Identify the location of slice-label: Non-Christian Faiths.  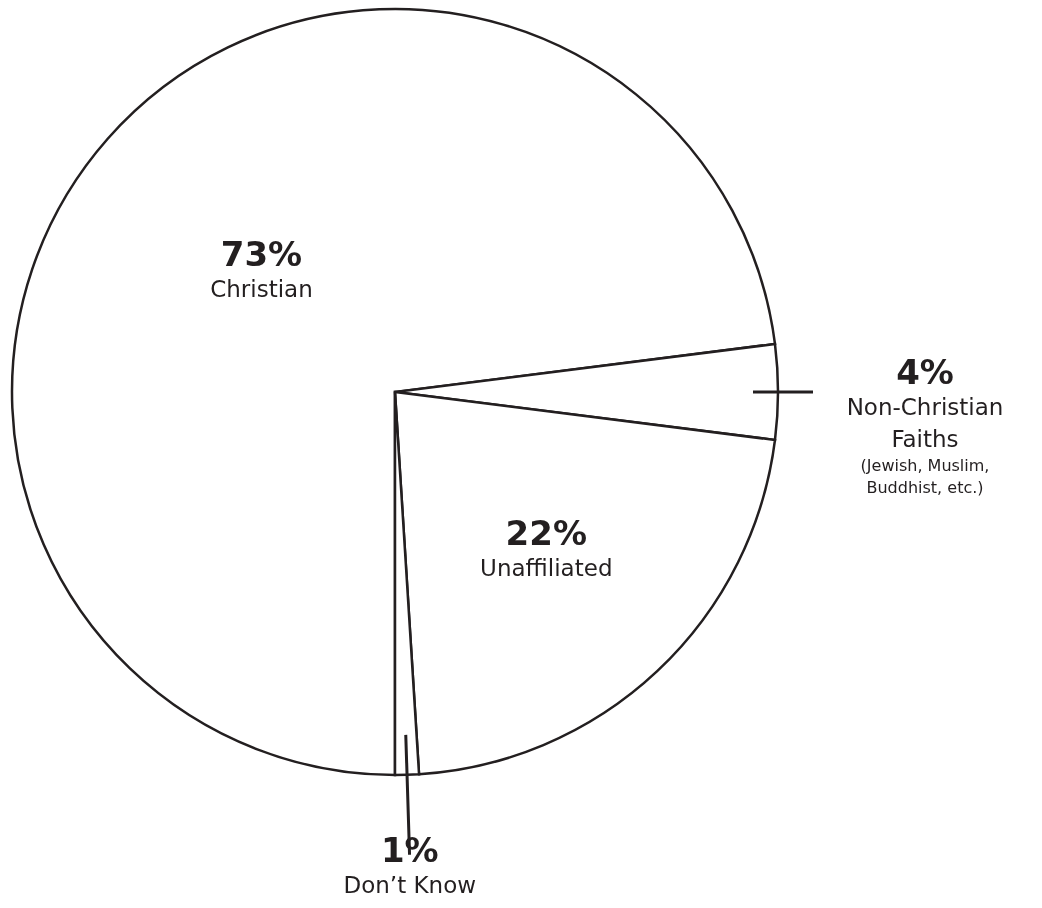
(925, 423).